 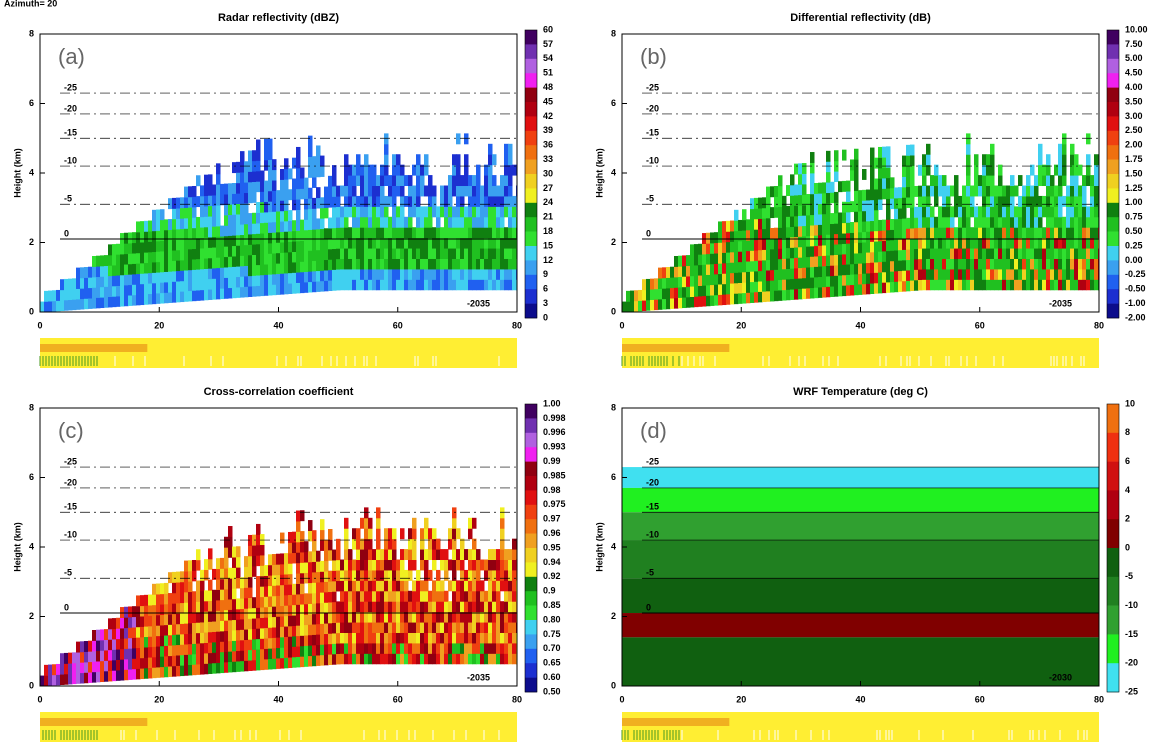 I want to click on colorbar-label: 24, so click(x=548, y=202).